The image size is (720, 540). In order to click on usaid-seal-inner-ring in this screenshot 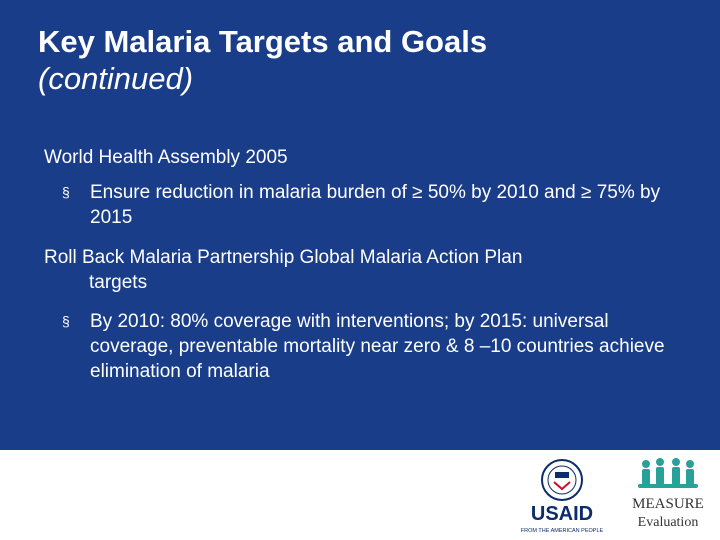, I will do `click(562, 480)`.